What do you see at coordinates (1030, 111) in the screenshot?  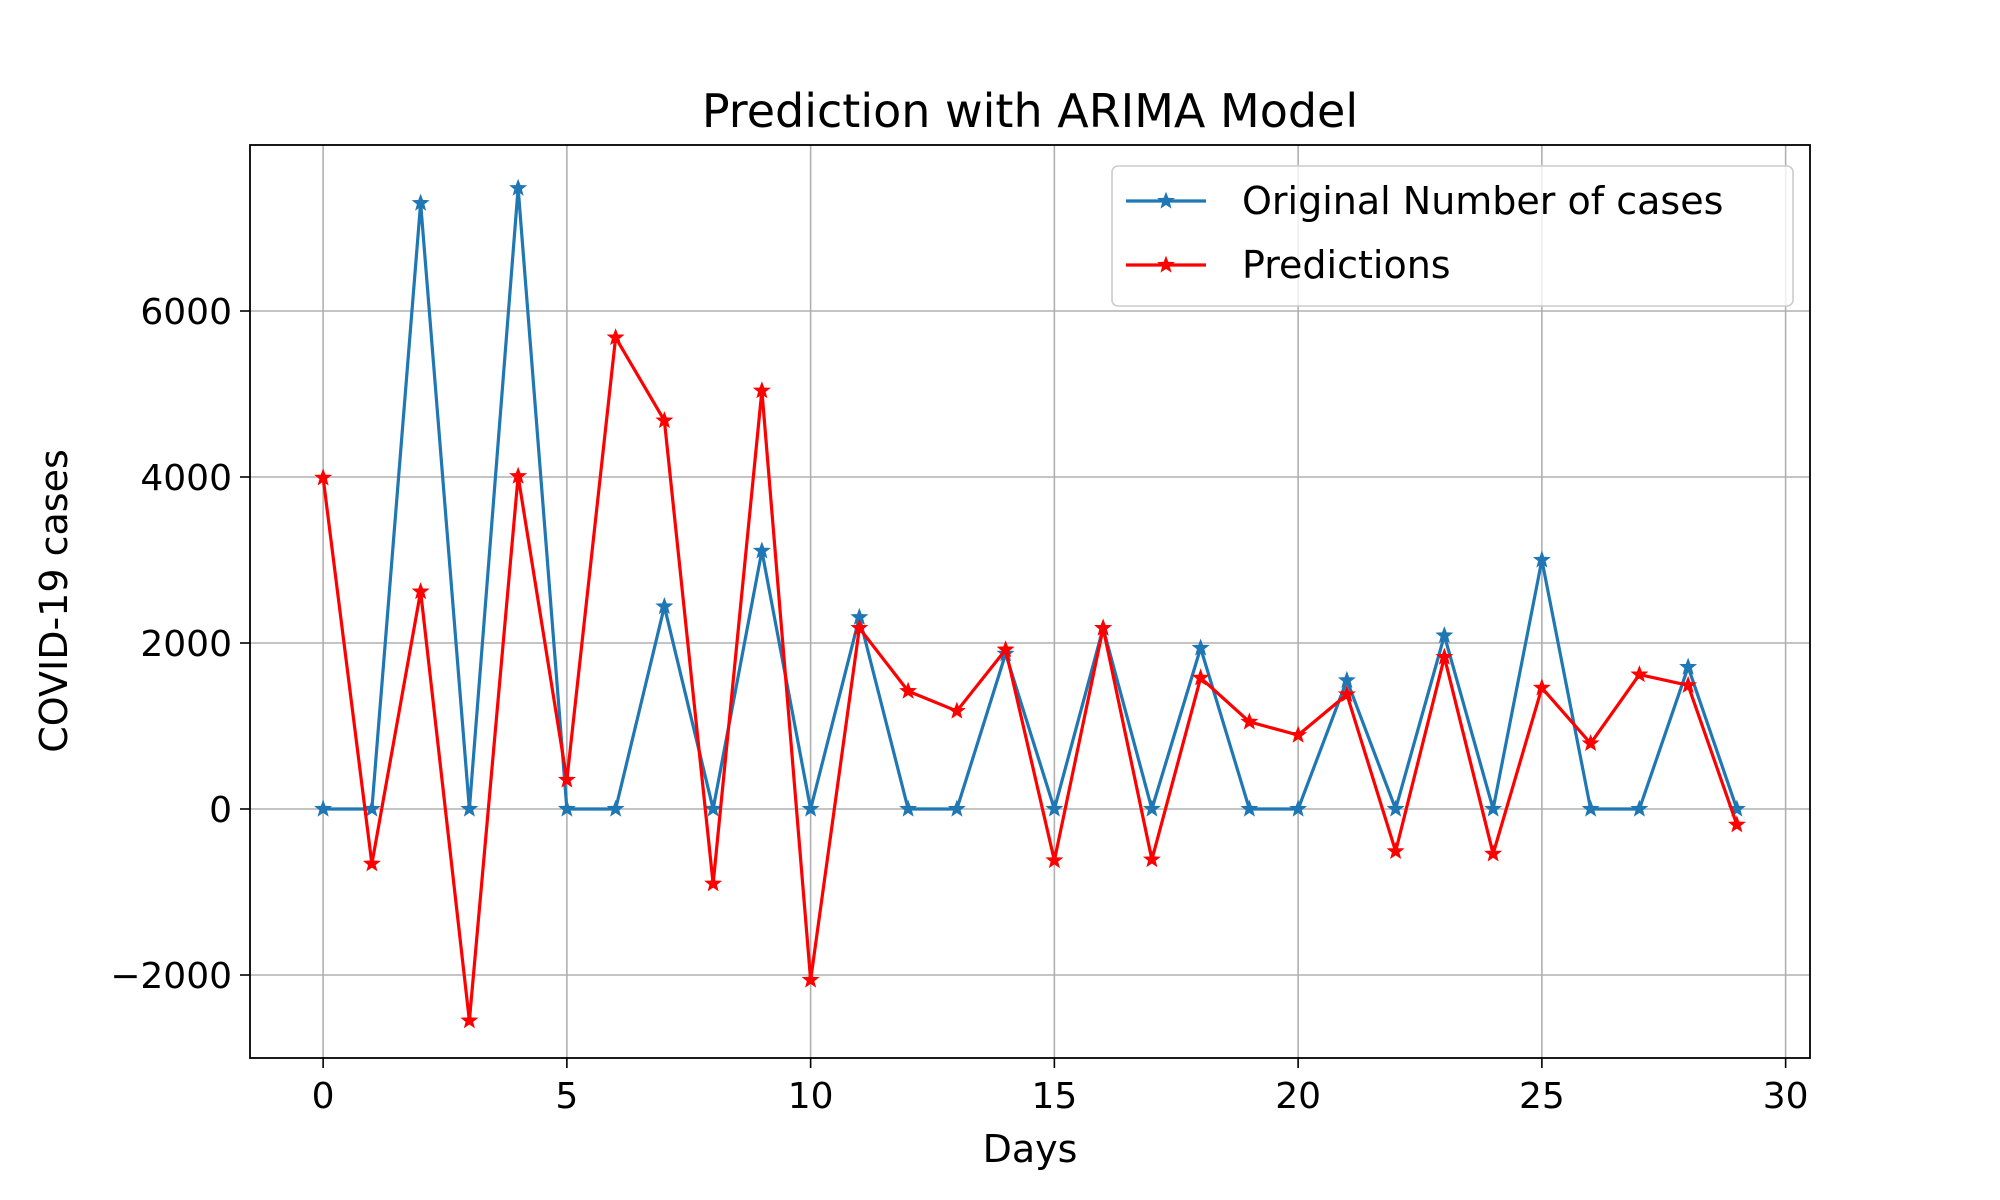 I see `chart-title: Prediction with ARIMA Model` at bounding box center [1030, 111].